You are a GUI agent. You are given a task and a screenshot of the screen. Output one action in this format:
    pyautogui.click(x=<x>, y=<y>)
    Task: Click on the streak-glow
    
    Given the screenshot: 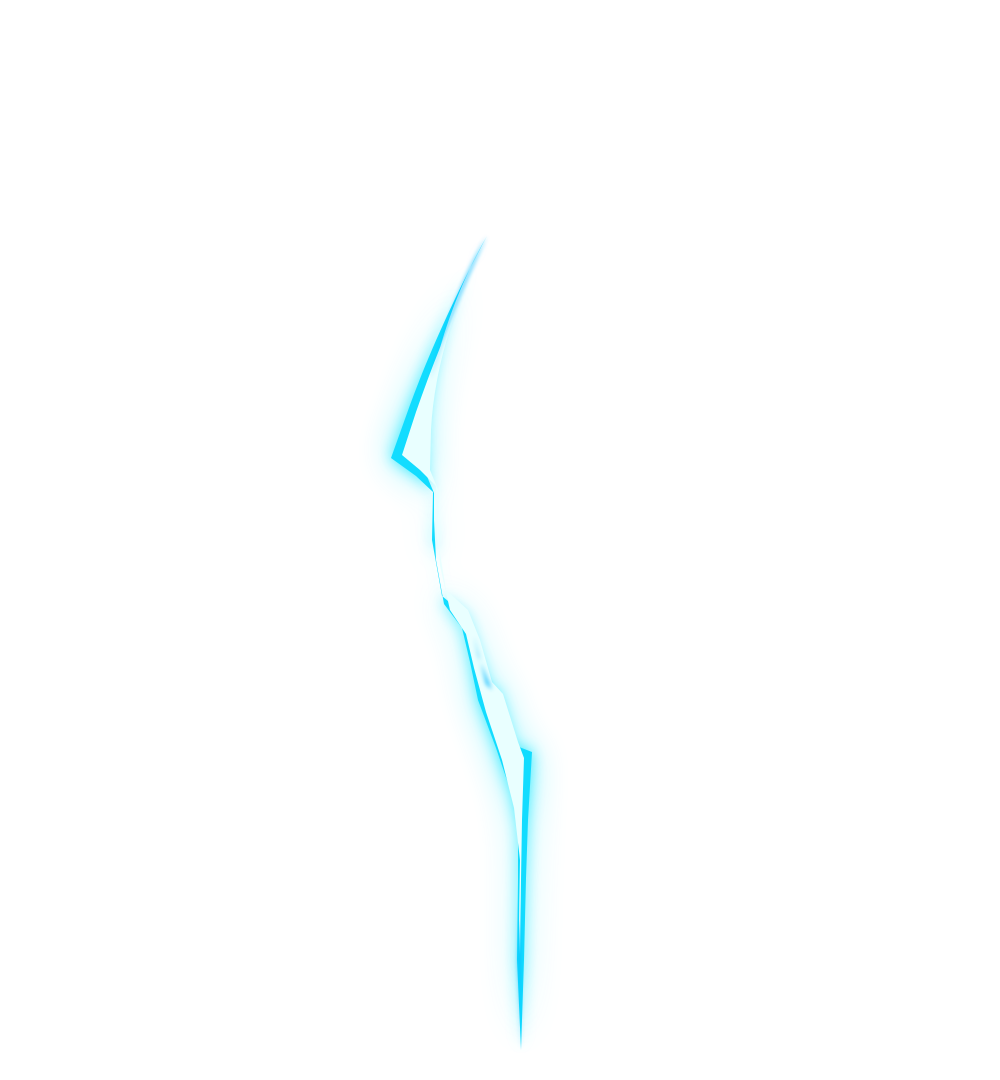 What is the action you would take?
    pyautogui.click(x=461, y=643)
    